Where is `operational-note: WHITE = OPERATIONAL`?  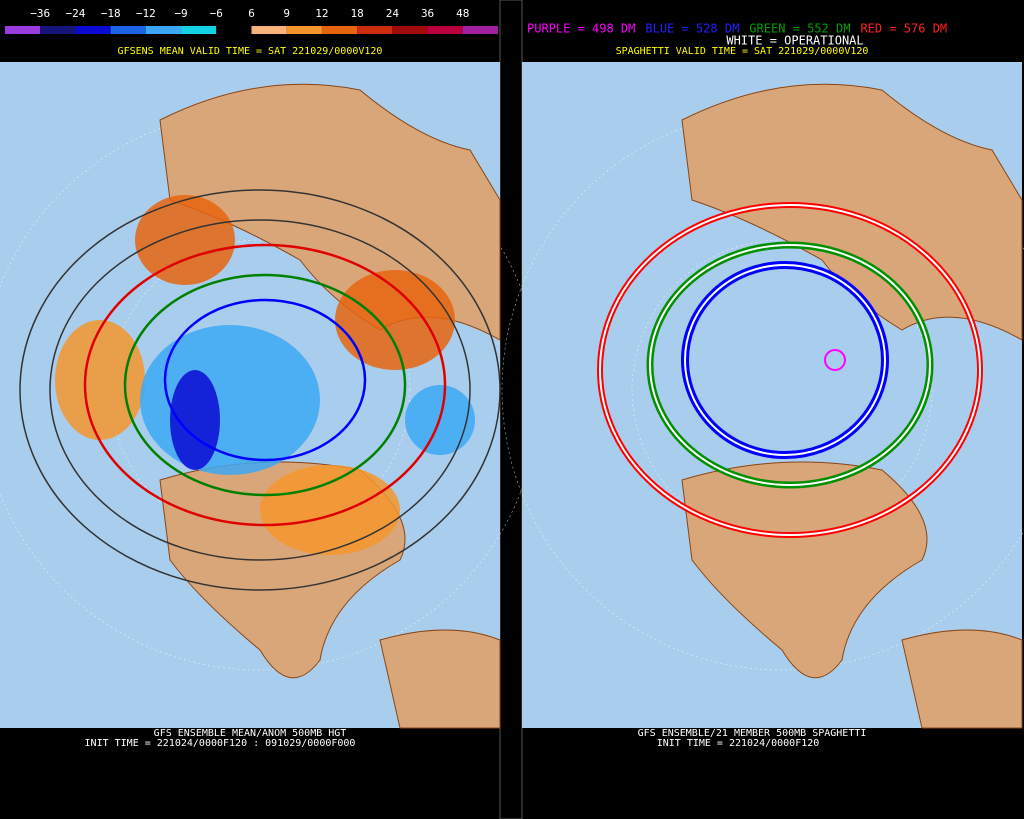 operational-note: WHITE = OPERATIONAL is located at coordinates (794, 41).